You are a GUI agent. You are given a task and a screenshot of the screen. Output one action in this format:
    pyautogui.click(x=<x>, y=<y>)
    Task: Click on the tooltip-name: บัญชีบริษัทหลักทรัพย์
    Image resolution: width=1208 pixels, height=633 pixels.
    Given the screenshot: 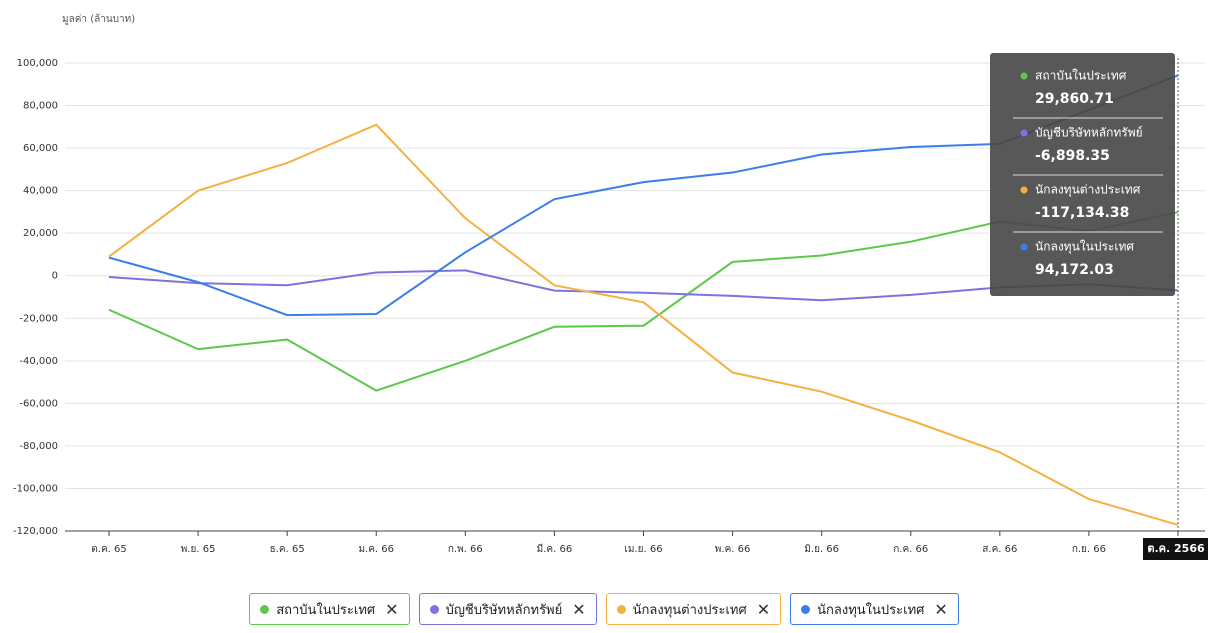 What is the action you would take?
    pyautogui.click(x=1089, y=133)
    